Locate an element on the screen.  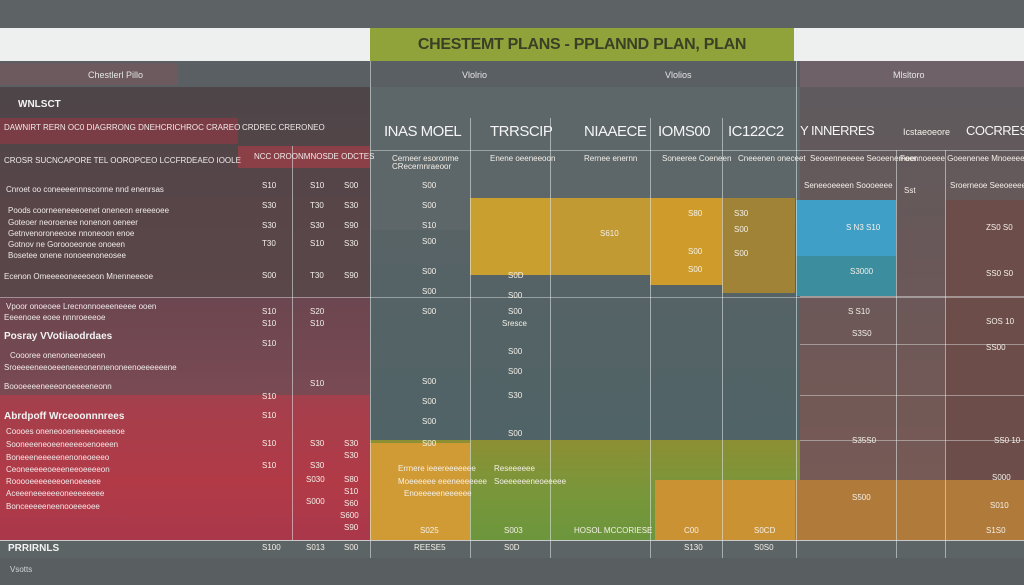
right-far-cell: SOS 10 is located at coordinates (1000, 321).